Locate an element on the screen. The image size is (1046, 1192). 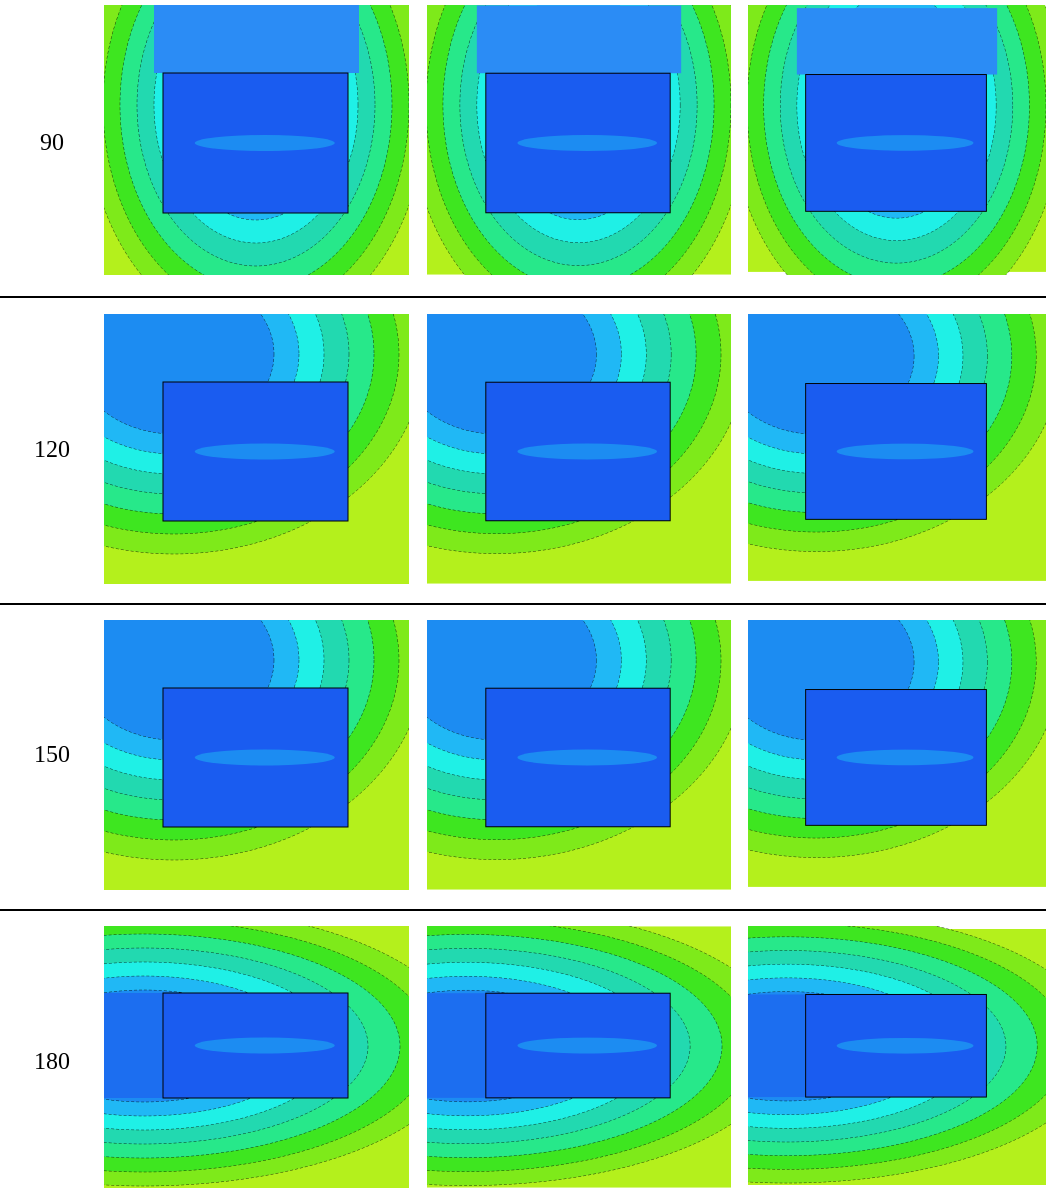
row-label: 150 is located at coordinates (52, 755).